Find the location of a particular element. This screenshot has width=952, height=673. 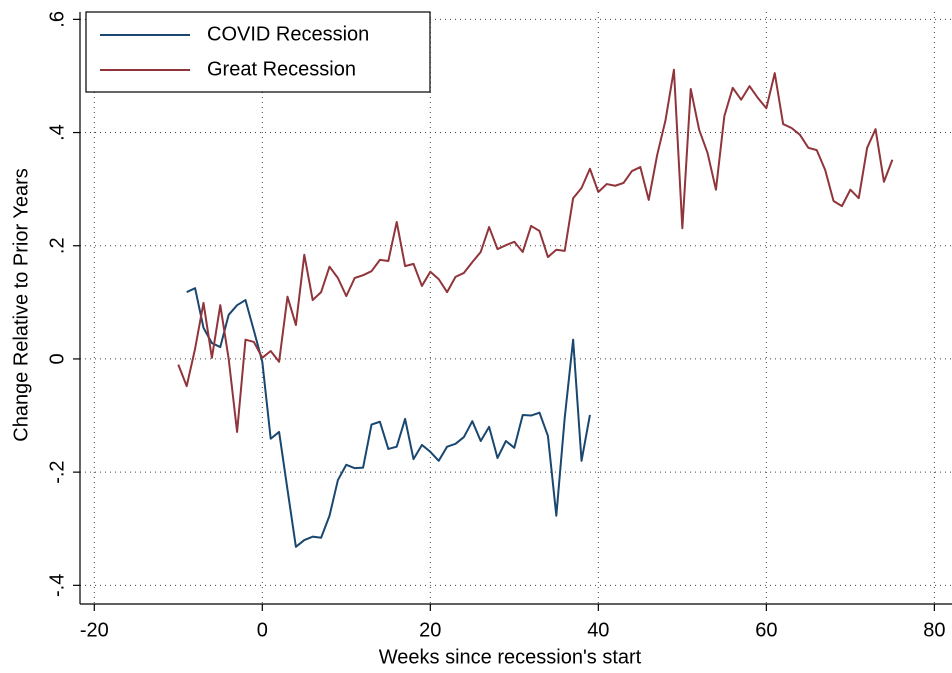

x-tick-label: 80 is located at coordinates (934, 630).